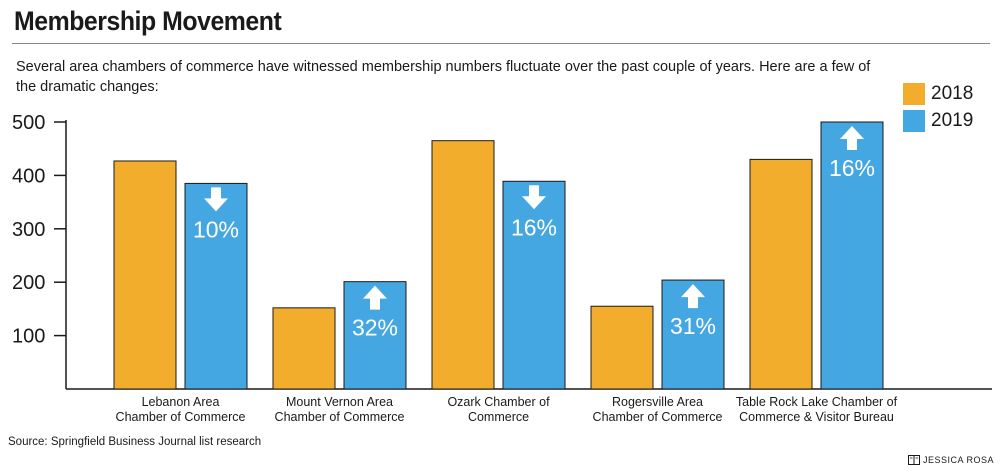  What do you see at coordinates (816, 417) in the screenshot?
I see `x-category-label: Commerce & Visitor Bureau` at bounding box center [816, 417].